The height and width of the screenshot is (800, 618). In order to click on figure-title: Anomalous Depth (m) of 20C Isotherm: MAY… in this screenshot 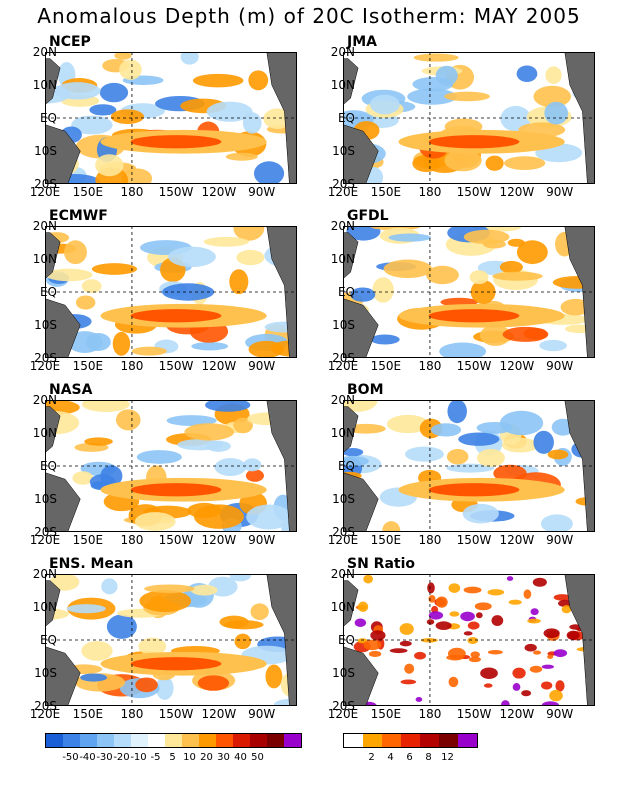, I will do `click(309, 16)`.